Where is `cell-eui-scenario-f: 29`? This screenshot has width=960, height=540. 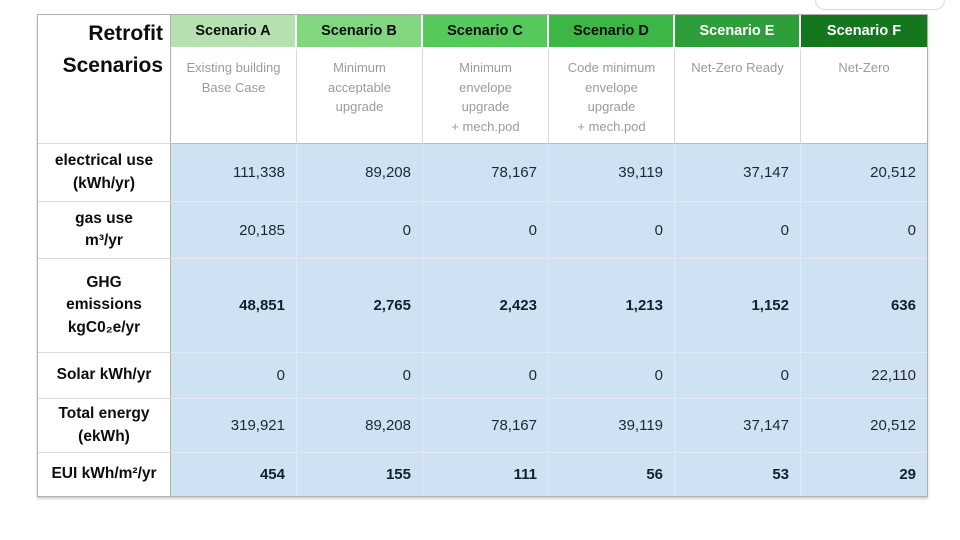 cell-eui-scenario-f: 29 is located at coordinates (864, 474).